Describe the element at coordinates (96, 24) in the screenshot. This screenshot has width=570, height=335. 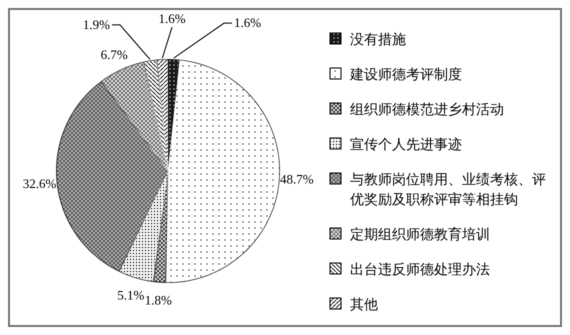
I see `data-label: 1.9%` at that location.